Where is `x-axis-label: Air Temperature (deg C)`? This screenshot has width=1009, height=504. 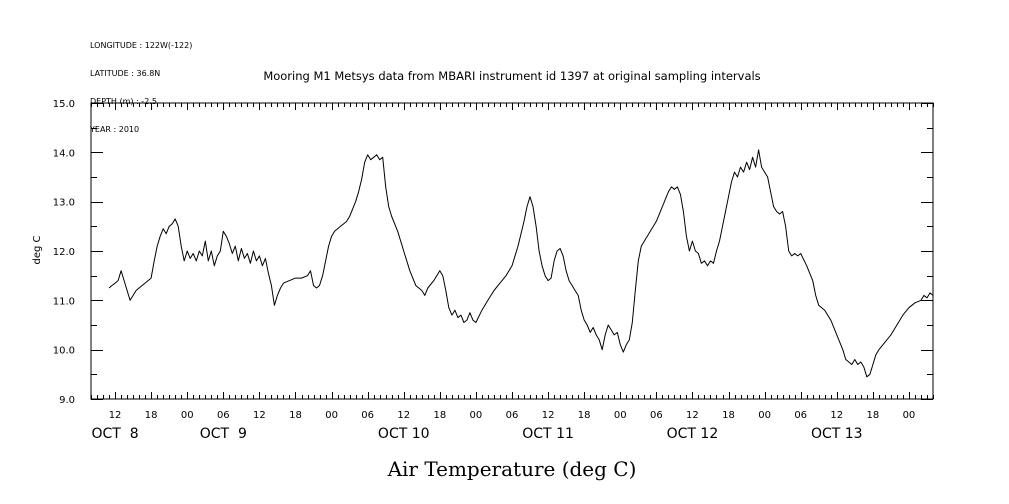 x-axis-label: Air Temperature (deg C) is located at coordinates (512, 469).